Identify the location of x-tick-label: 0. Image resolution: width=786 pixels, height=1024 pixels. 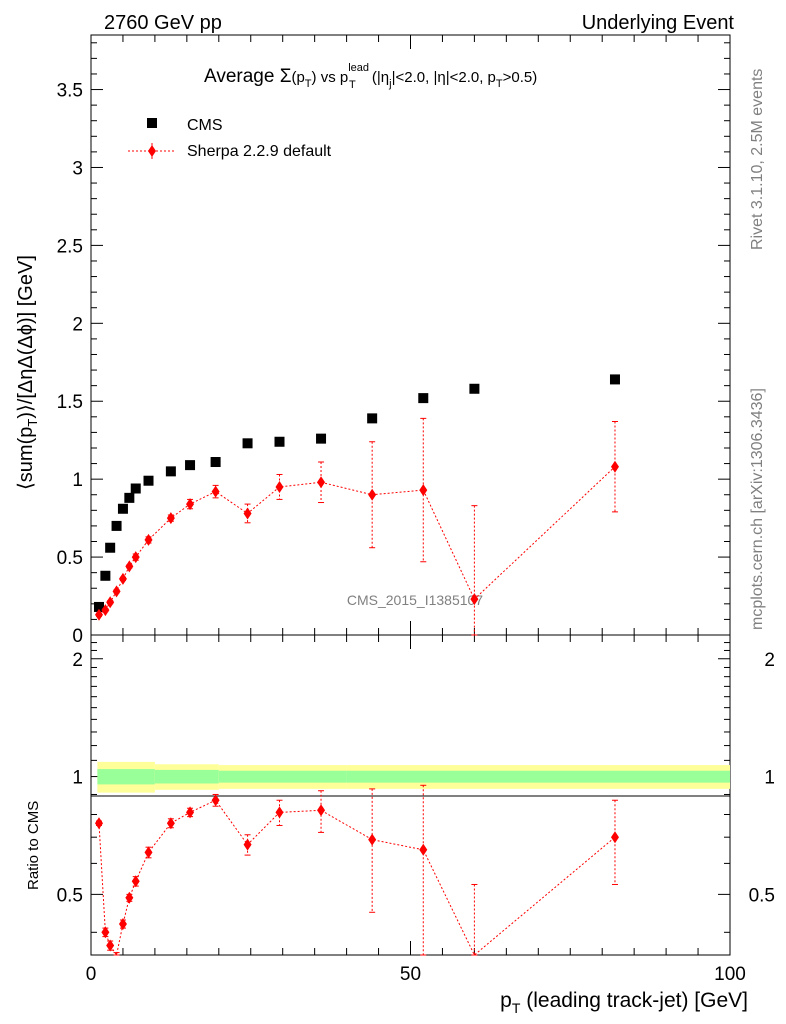
(91, 974).